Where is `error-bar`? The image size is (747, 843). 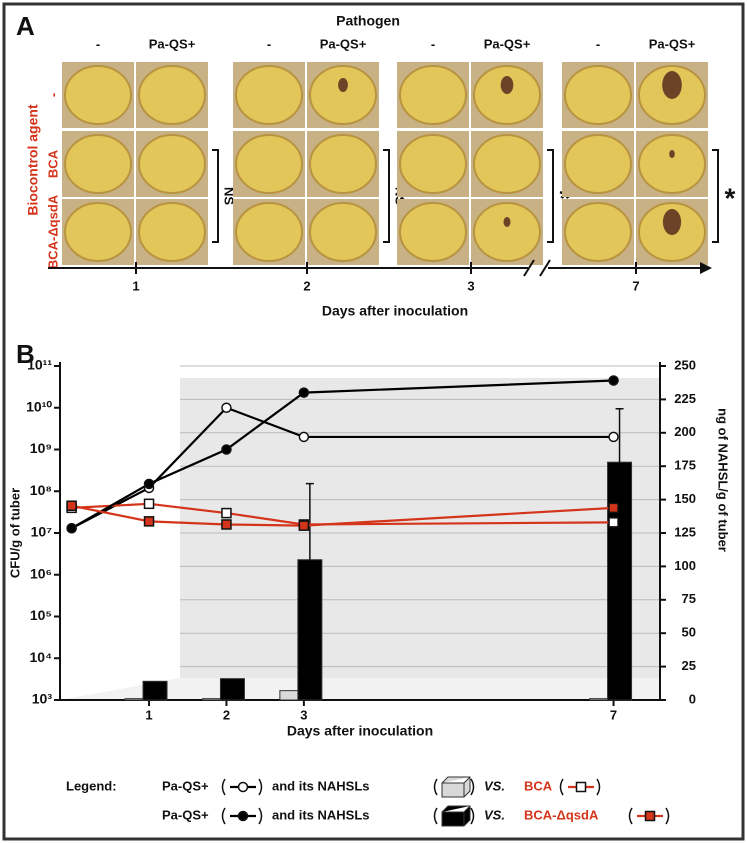 error-bar is located at coordinates (309, 521).